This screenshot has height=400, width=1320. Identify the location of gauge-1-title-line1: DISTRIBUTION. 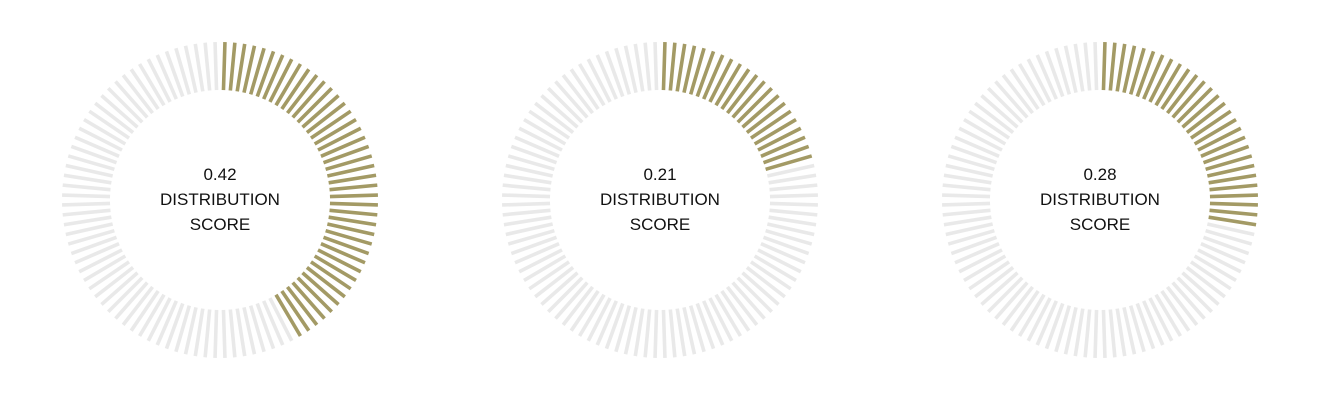
(220, 199).